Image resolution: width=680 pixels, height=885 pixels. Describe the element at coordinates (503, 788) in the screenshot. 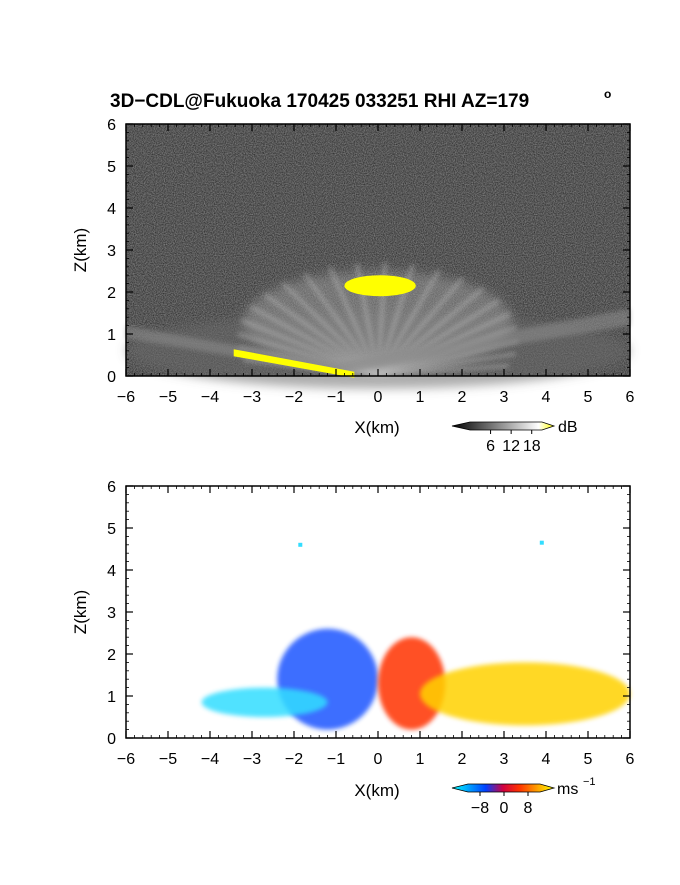

I see `velocity-colorbar-bar` at that location.